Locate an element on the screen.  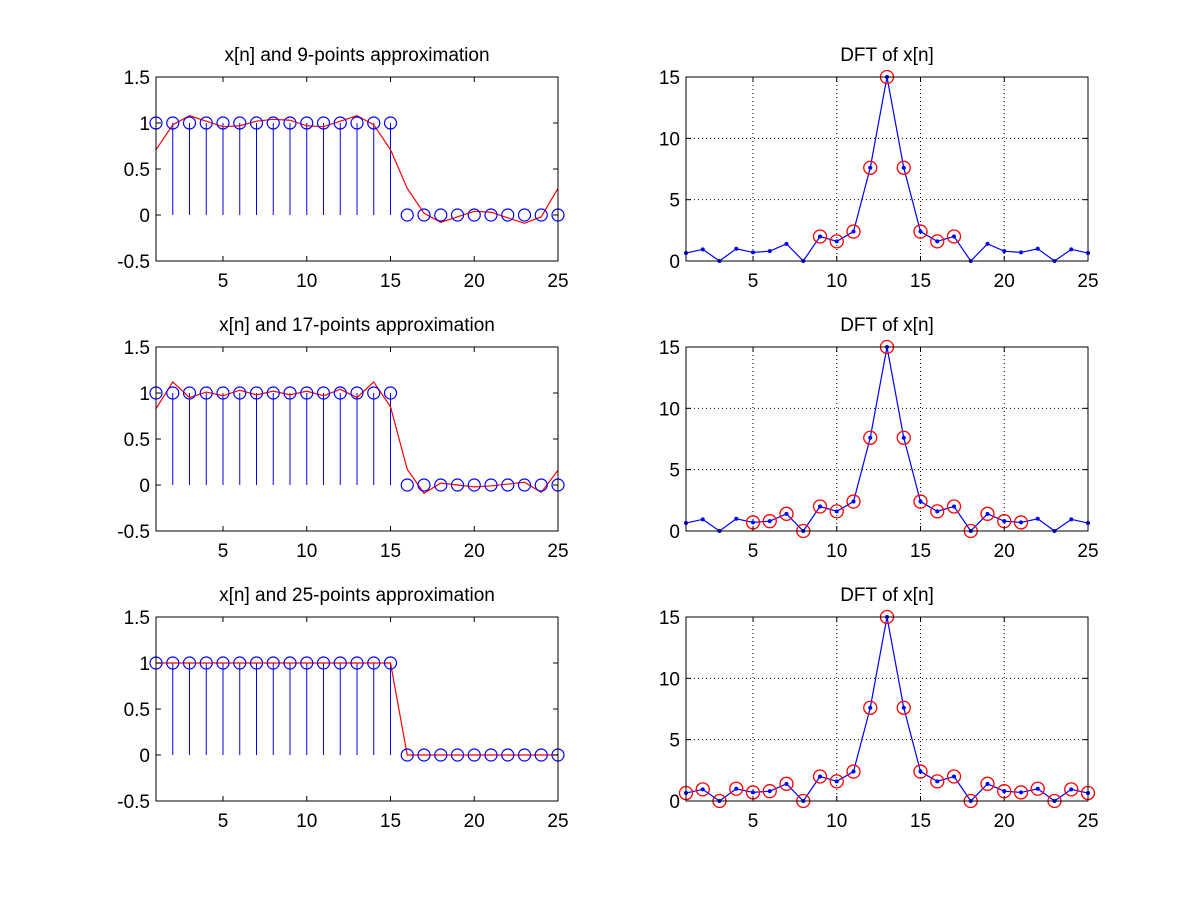
x-tick-label: 5 is located at coordinates (753, 281).